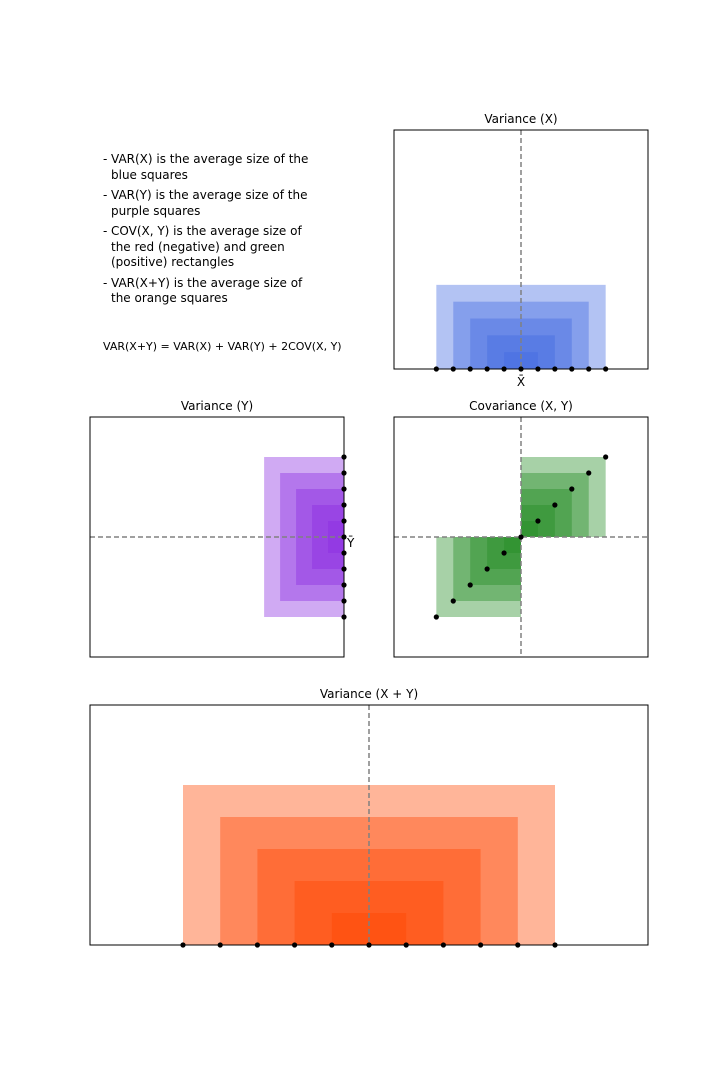 The width and height of the screenshot is (720, 1080). I want to click on variance-y-panel: Variance (Y) Ȳ, so click(222, 528).